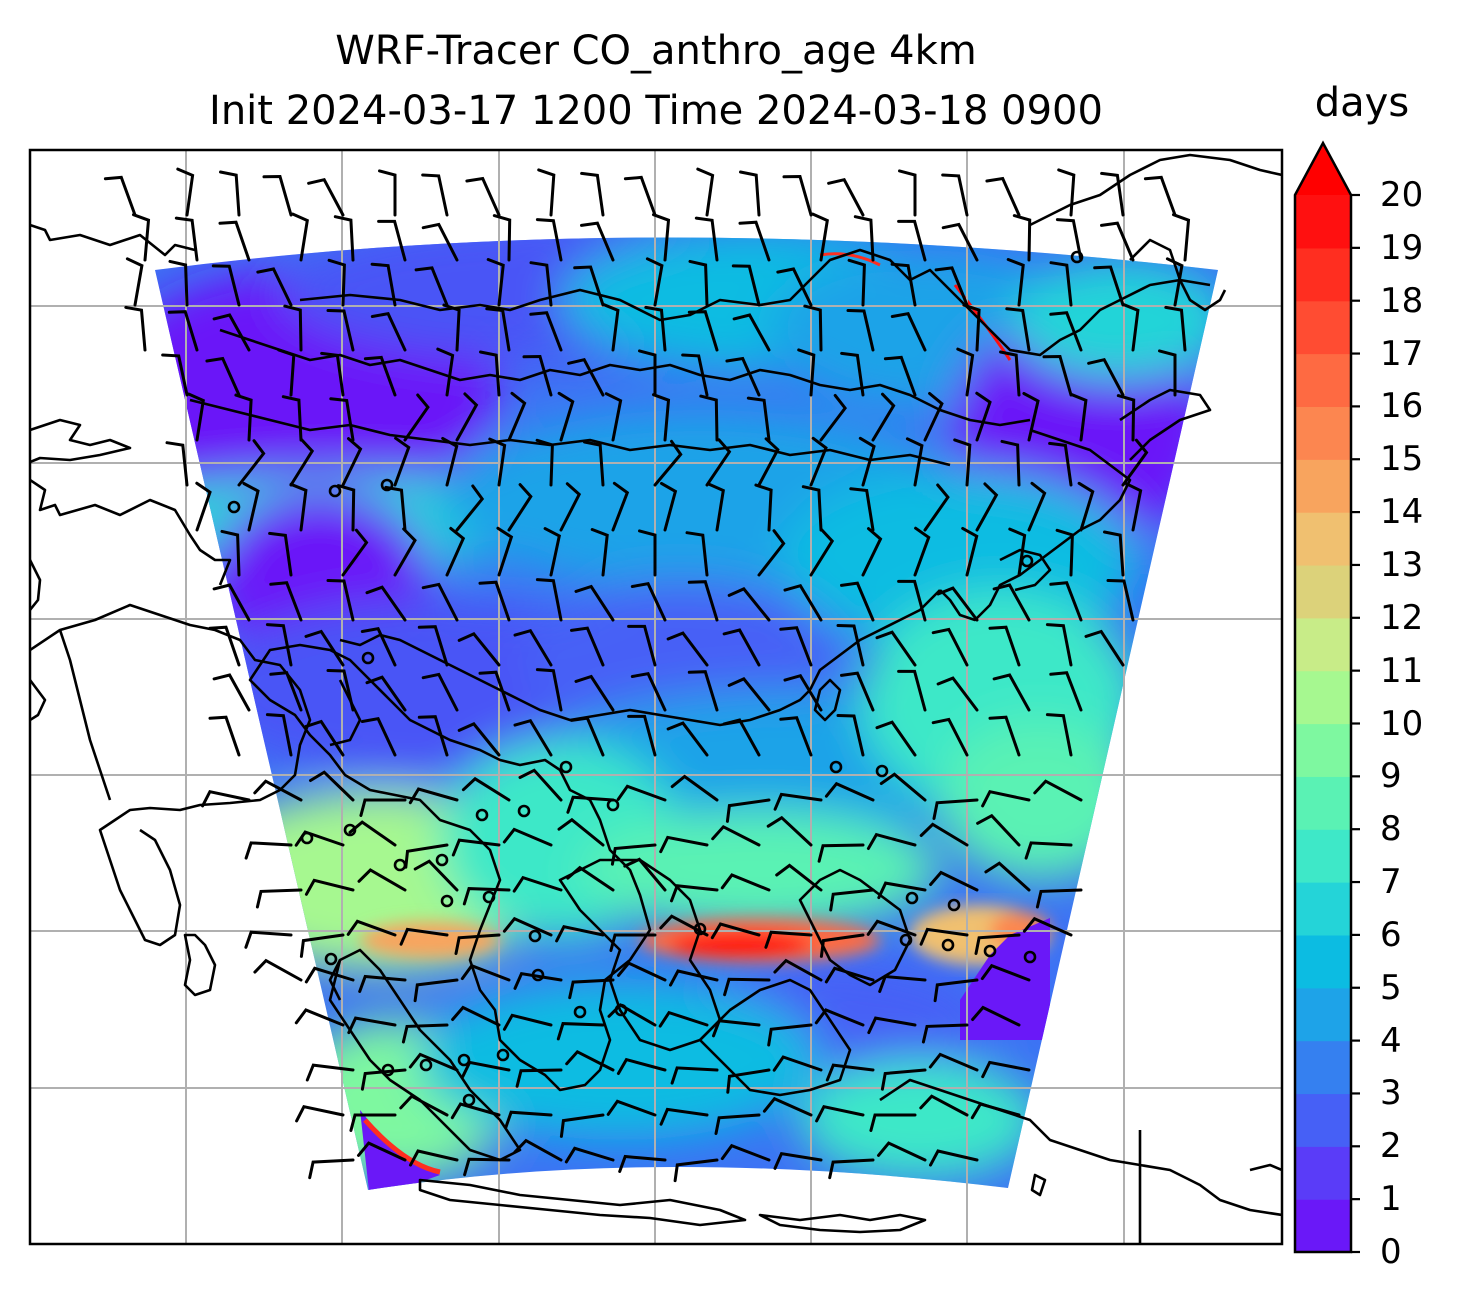  Describe the element at coordinates (1402, 617) in the screenshot. I see `colorbar-tick-label: 12` at that location.